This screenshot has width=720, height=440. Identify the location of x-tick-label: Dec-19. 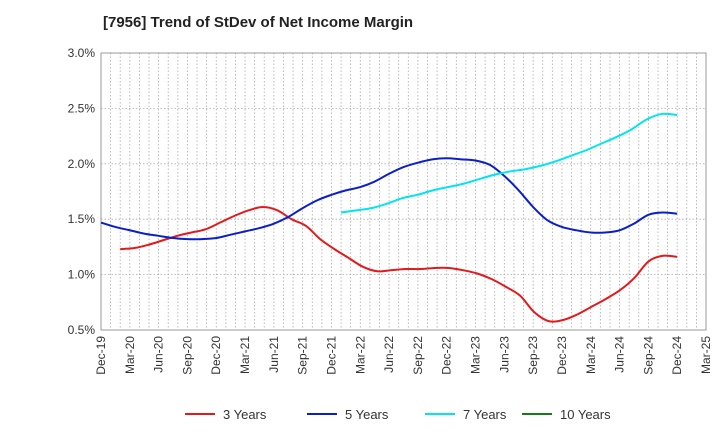
(101, 355).